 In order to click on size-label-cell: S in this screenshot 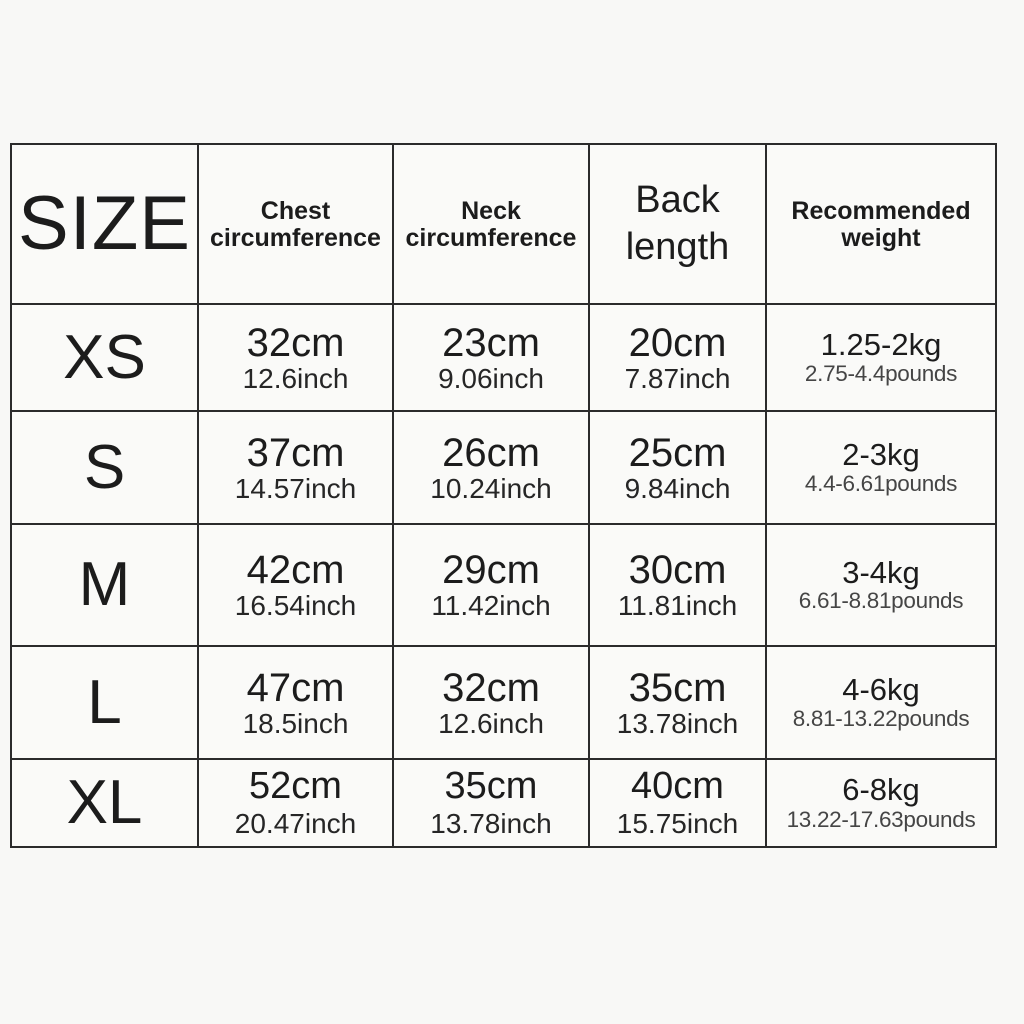, I will do `click(104, 467)`.